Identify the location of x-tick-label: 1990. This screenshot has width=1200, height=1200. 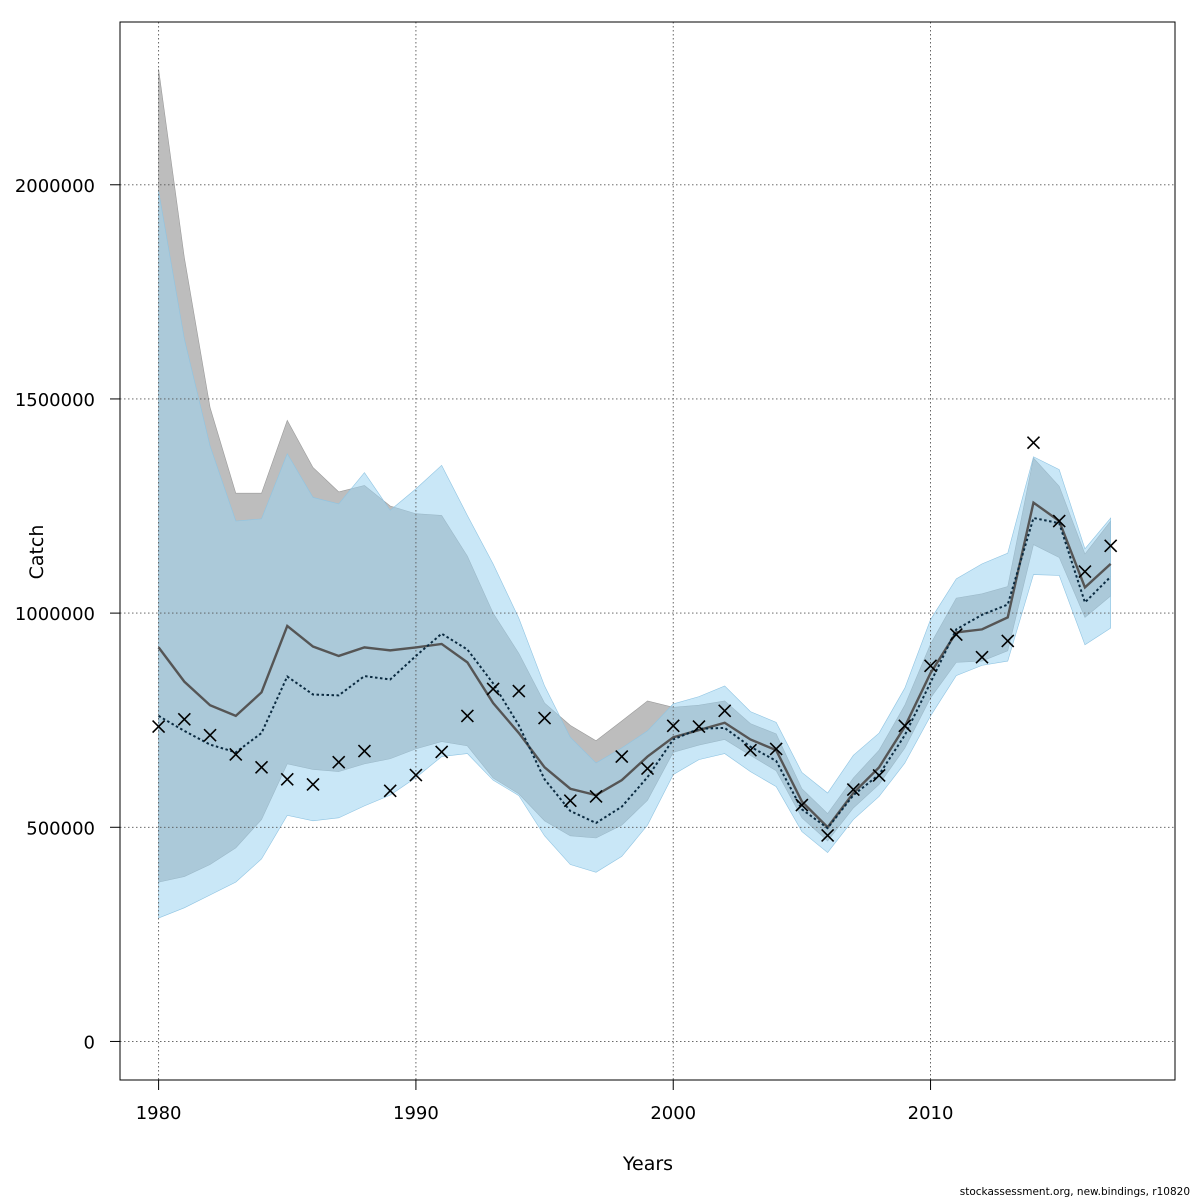
(416, 1113).